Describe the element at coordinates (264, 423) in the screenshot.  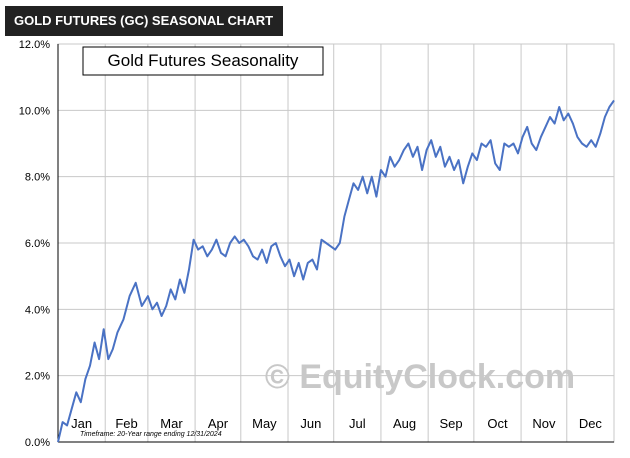
I see `x-tick-label: May` at that location.